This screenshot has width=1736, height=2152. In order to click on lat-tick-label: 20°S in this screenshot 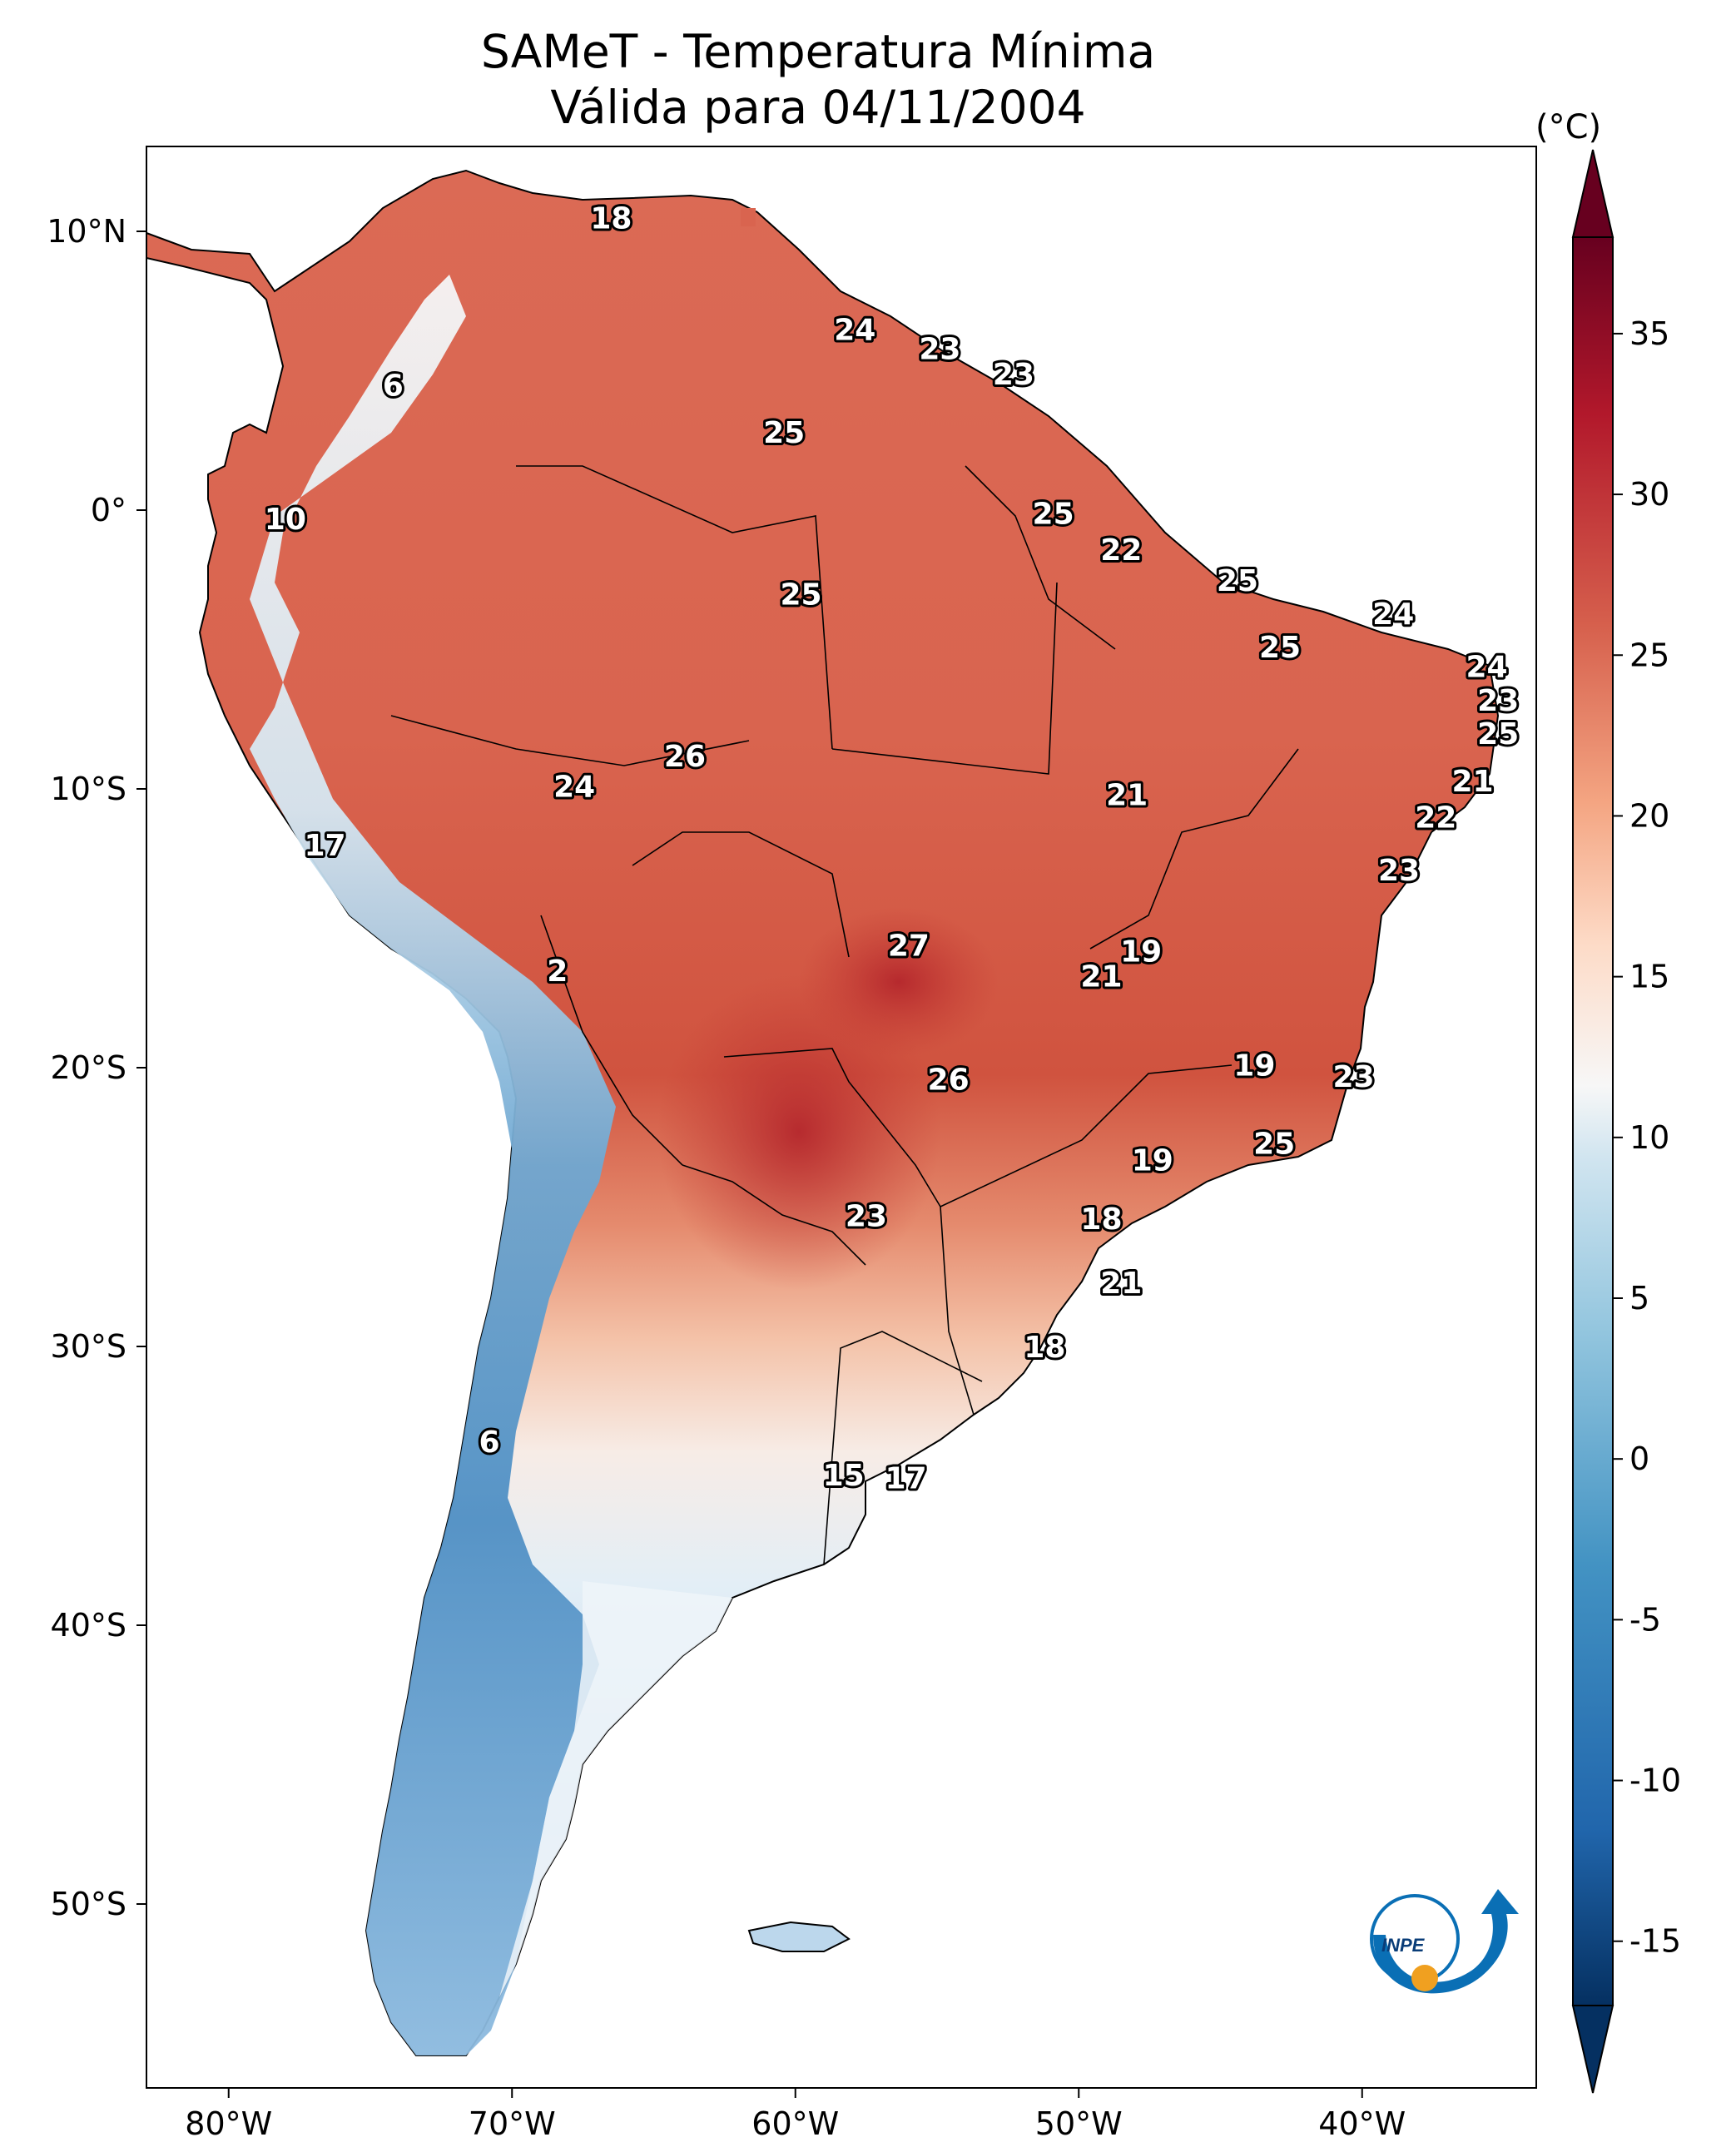, I will do `click(88, 1067)`.